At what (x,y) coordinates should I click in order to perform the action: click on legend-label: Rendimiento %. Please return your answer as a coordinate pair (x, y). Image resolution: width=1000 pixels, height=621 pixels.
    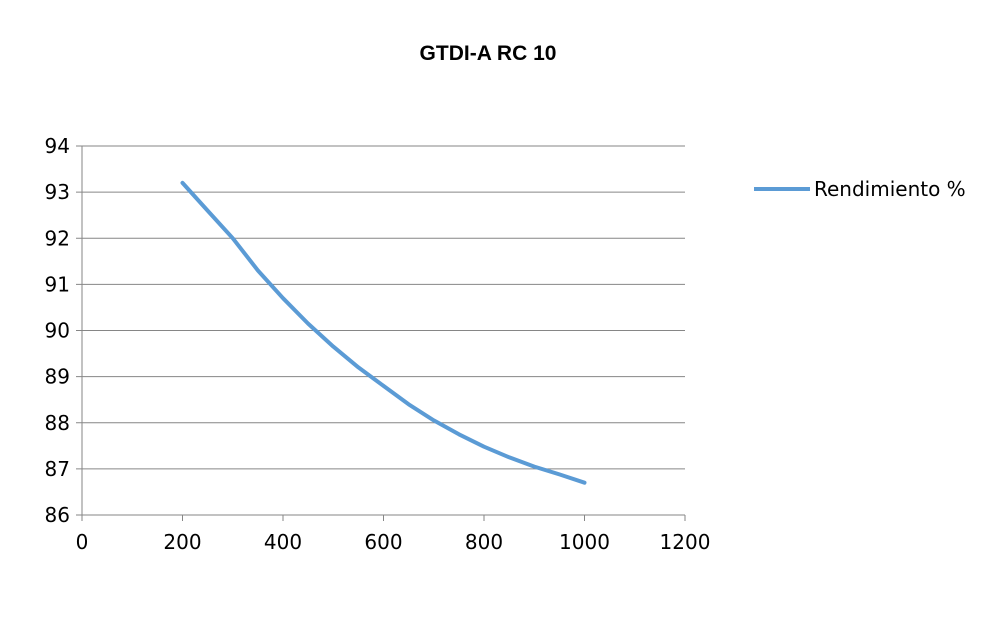
    Looking at the image, I should click on (890, 189).